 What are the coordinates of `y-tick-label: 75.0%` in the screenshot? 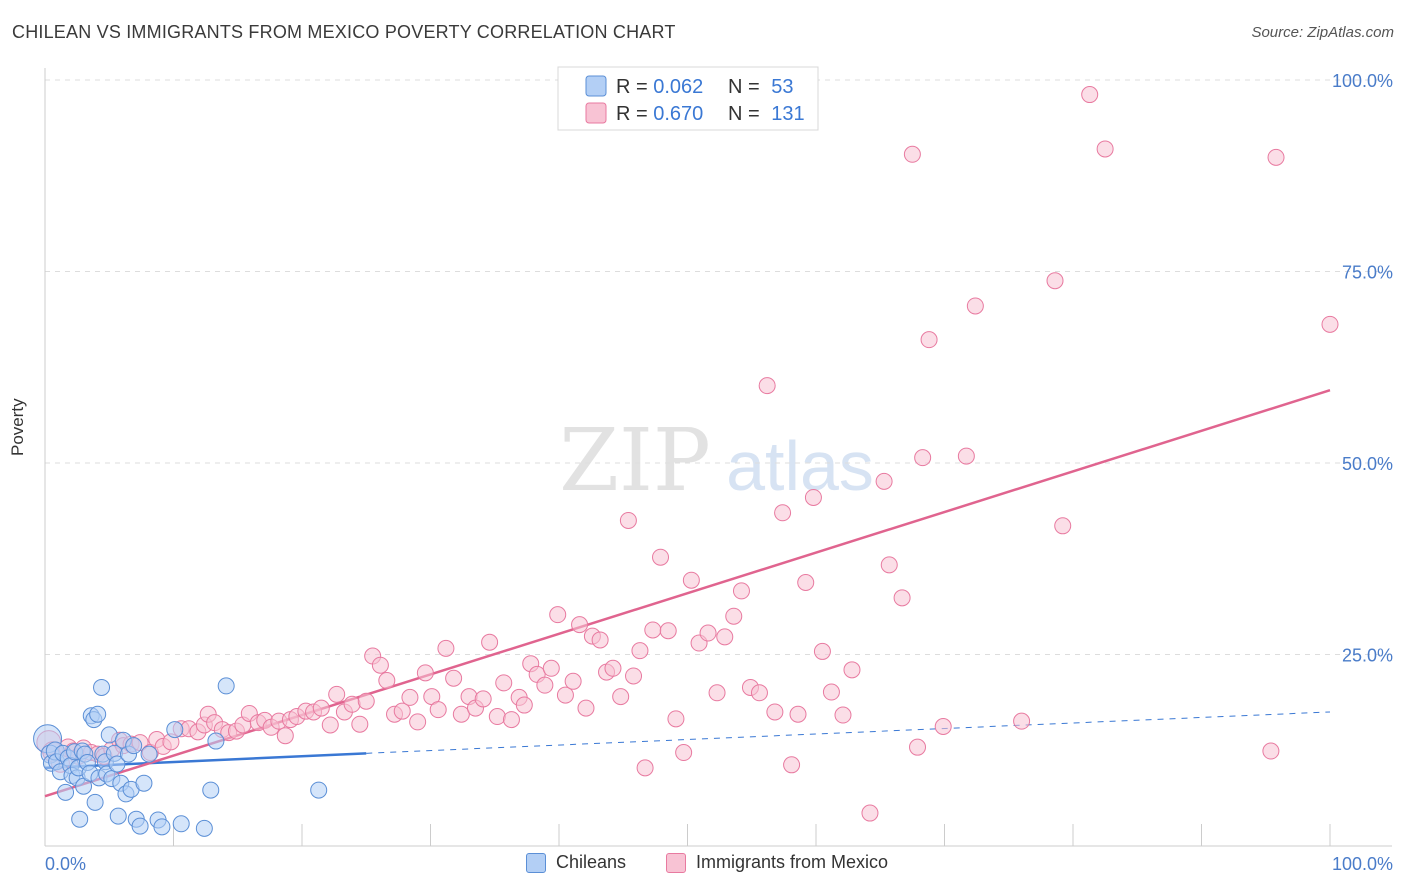 It's located at (1367, 273).